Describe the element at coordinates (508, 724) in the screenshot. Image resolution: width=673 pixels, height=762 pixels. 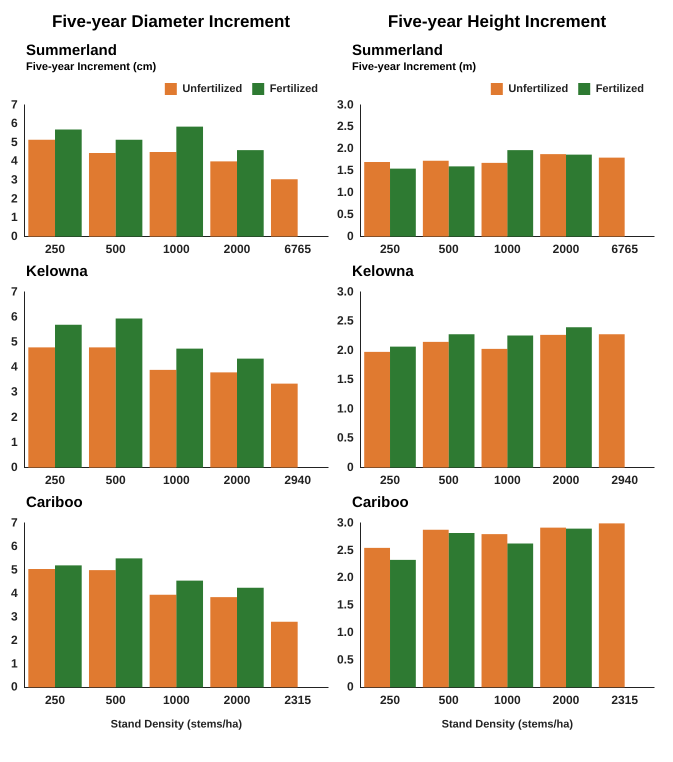
I see `x-axis-title: Stand Density (stems/ha)` at that location.